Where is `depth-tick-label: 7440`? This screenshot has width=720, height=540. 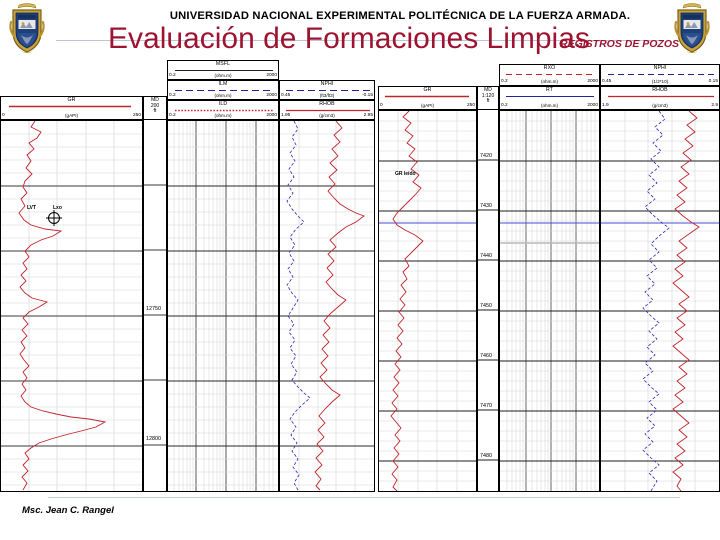
depth-tick-label: 7440 is located at coordinates (486, 256).